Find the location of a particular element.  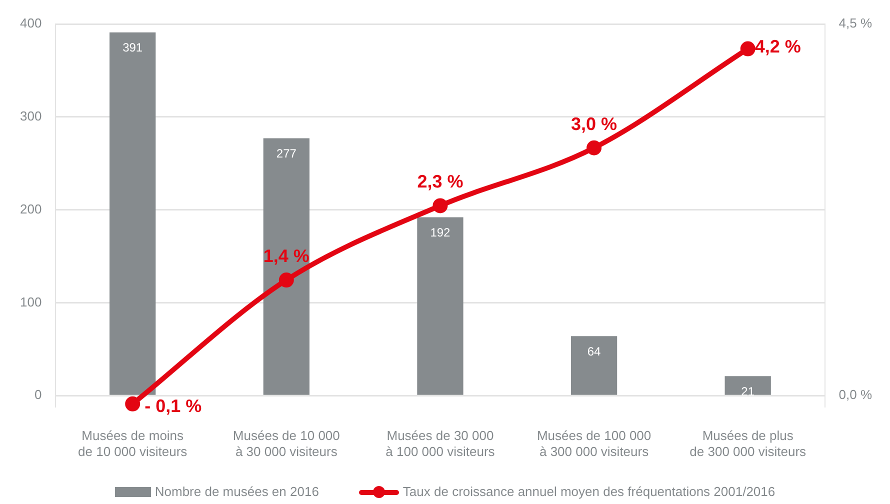

data-label: 1,4 % is located at coordinates (286, 256).